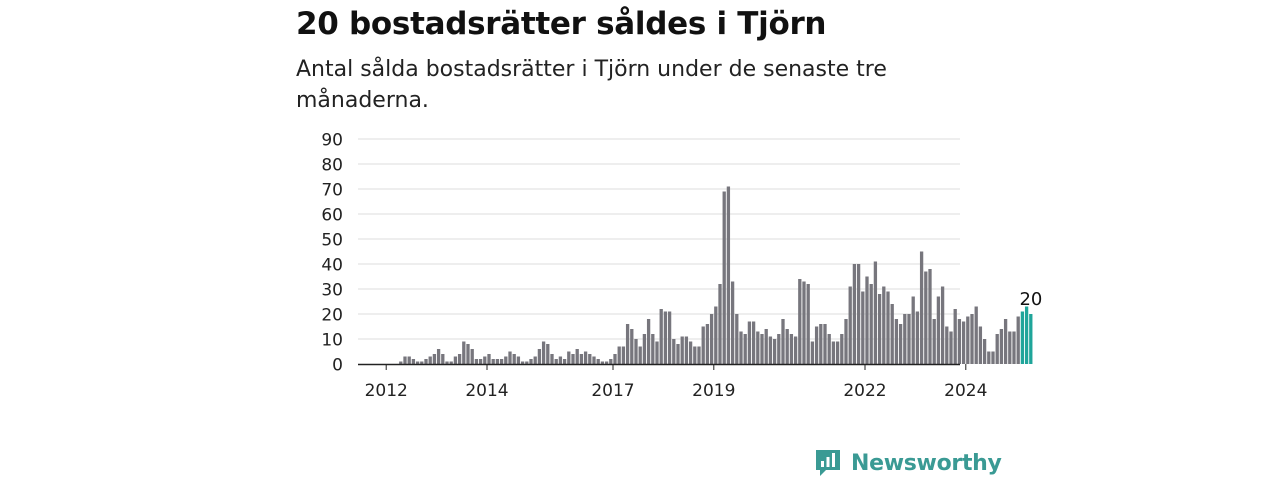 The width and height of the screenshot is (1280, 480). I want to click on y-tick-label: 90, so click(332, 141).